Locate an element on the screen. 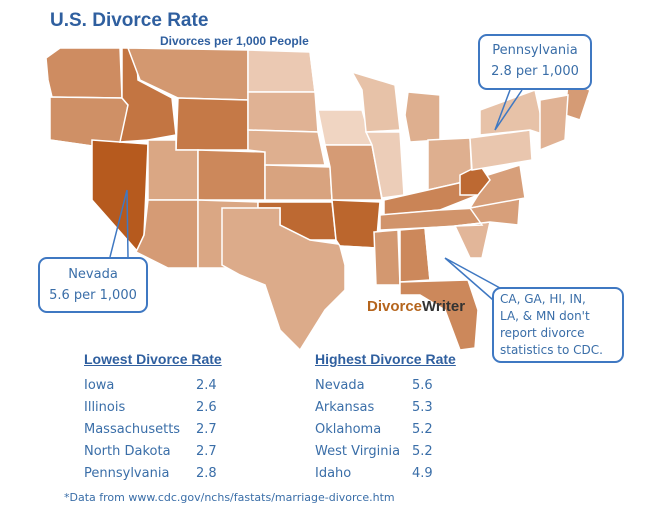  state-rate: 5.3 is located at coordinates (422, 407).